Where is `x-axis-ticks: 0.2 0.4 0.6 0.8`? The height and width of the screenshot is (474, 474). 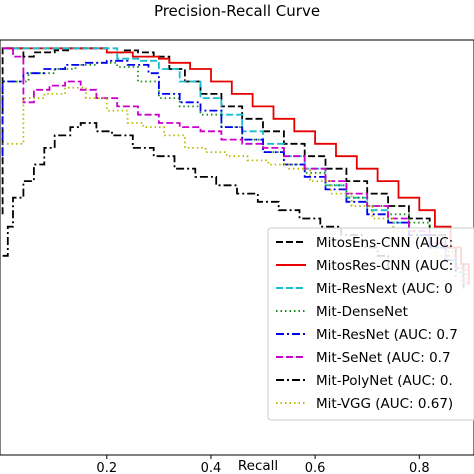
x-axis-ticks: 0.2 0.4 0.6 0.8 is located at coordinates (263, 464).